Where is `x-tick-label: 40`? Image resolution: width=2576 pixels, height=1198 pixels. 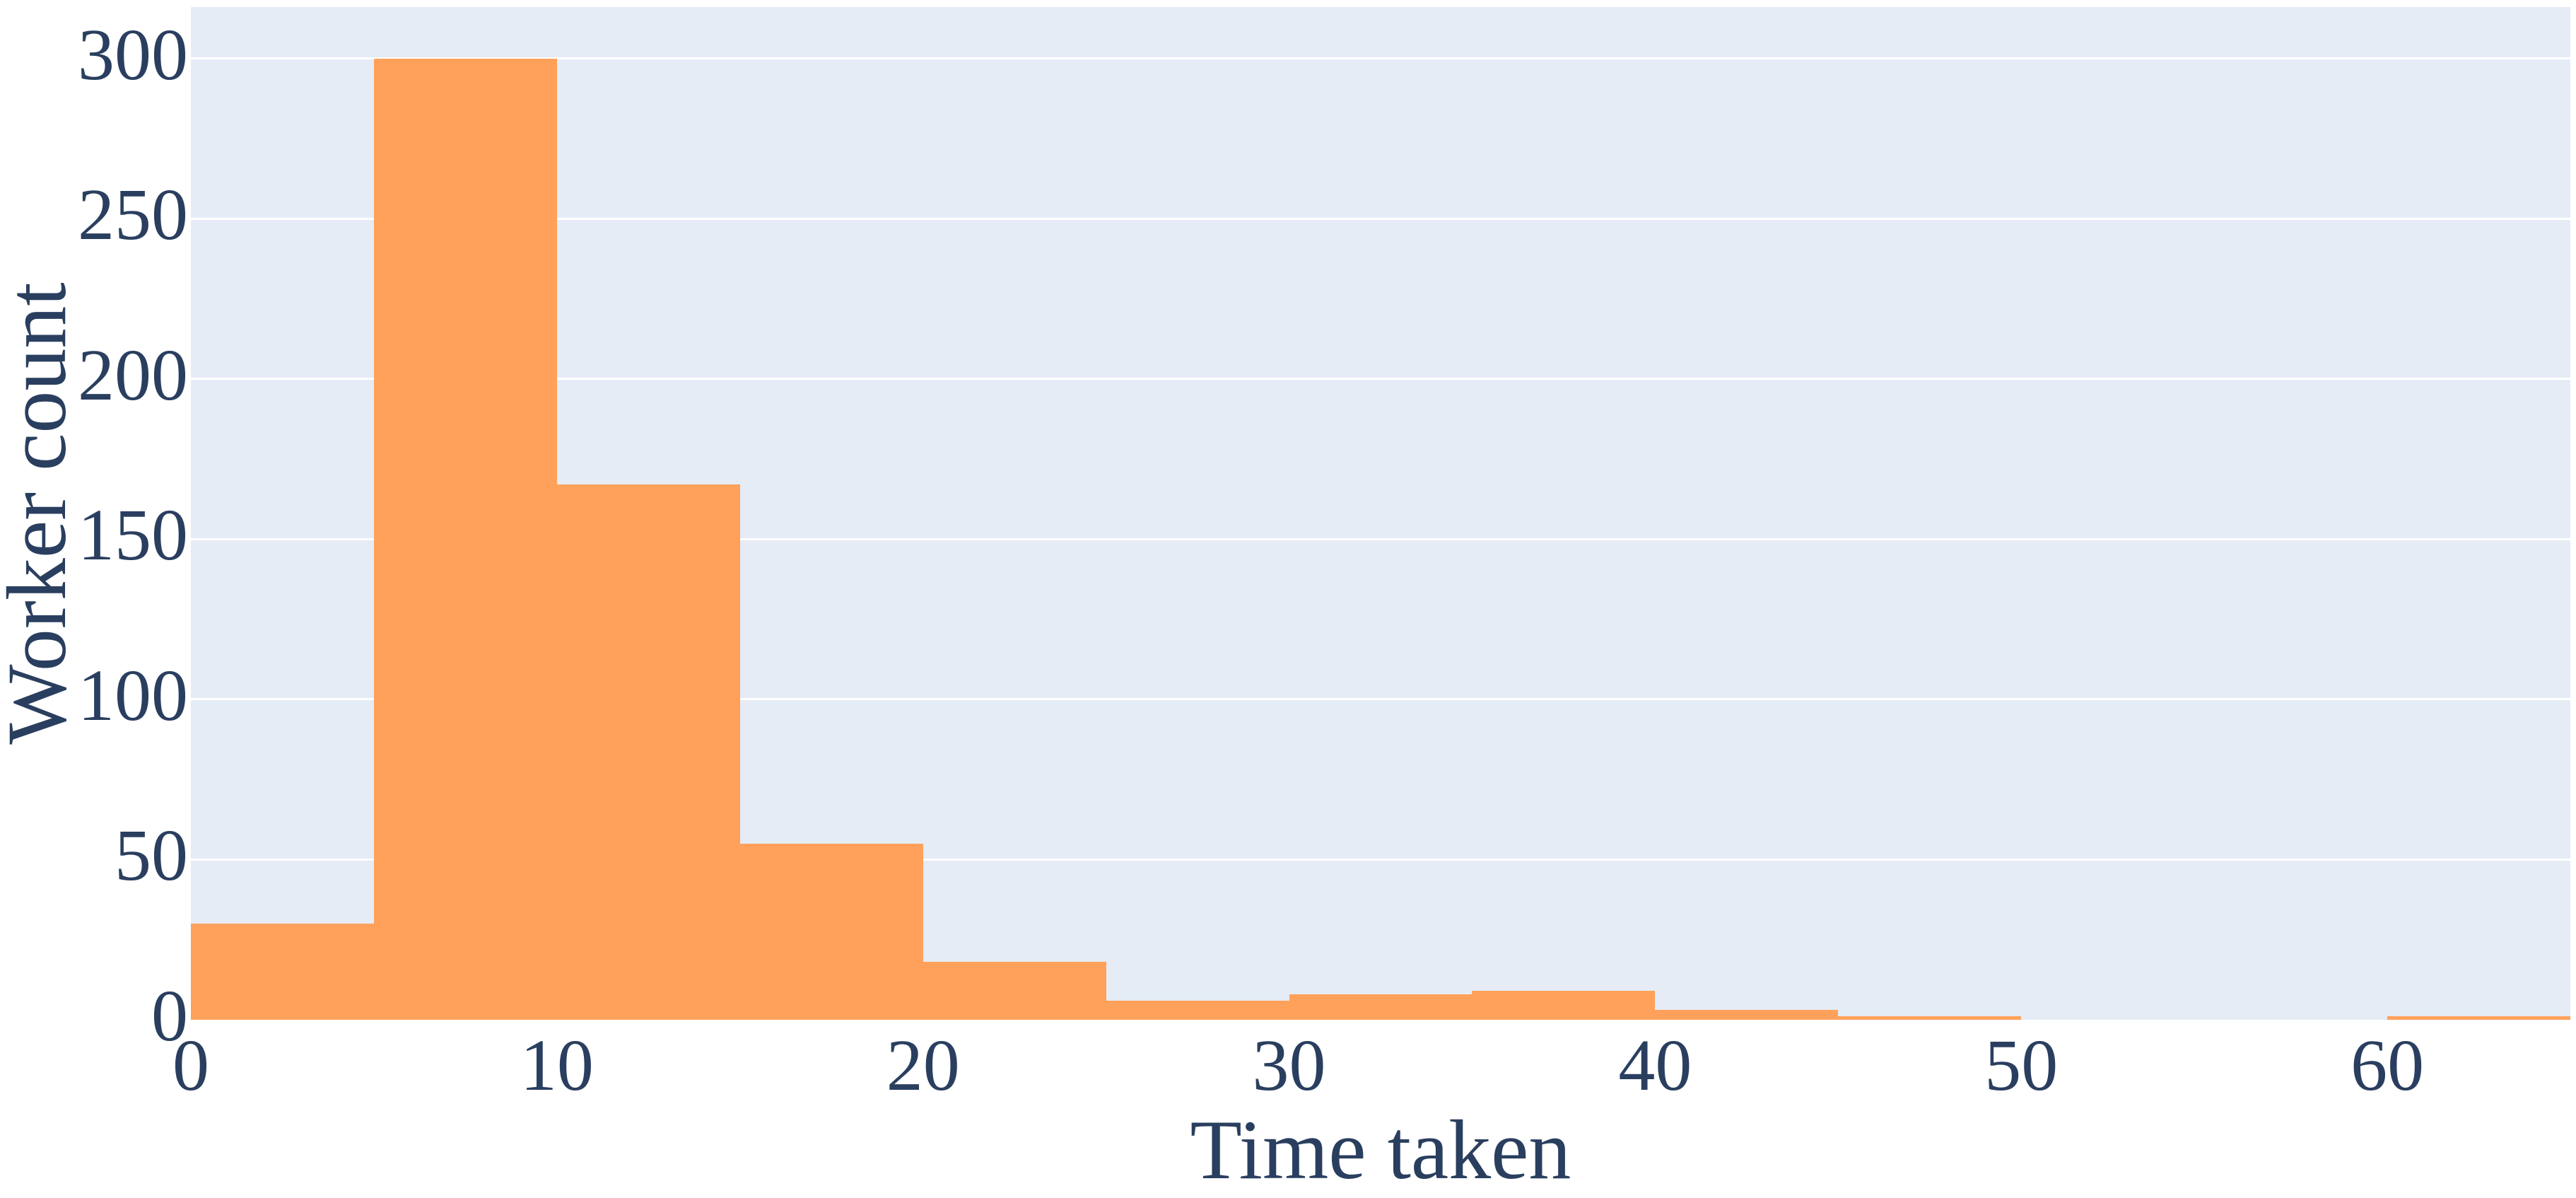 x-tick-label: 40 is located at coordinates (1655, 1065).